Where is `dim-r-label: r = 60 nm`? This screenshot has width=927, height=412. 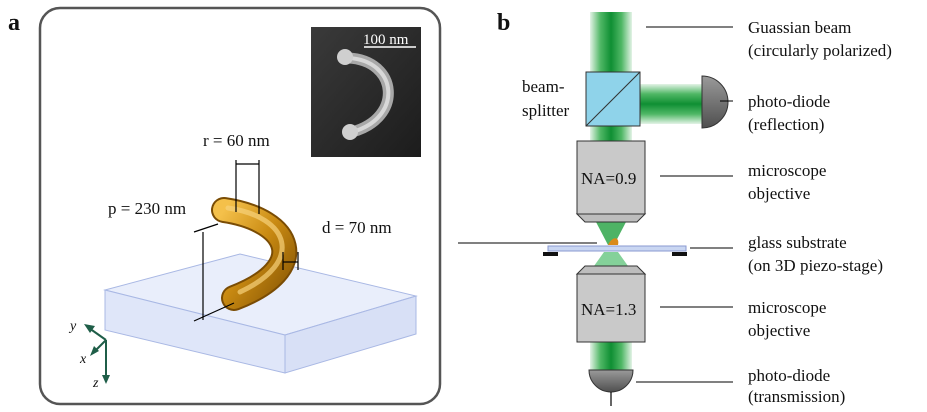 dim-r-label: r = 60 nm is located at coordinates (236, 140).